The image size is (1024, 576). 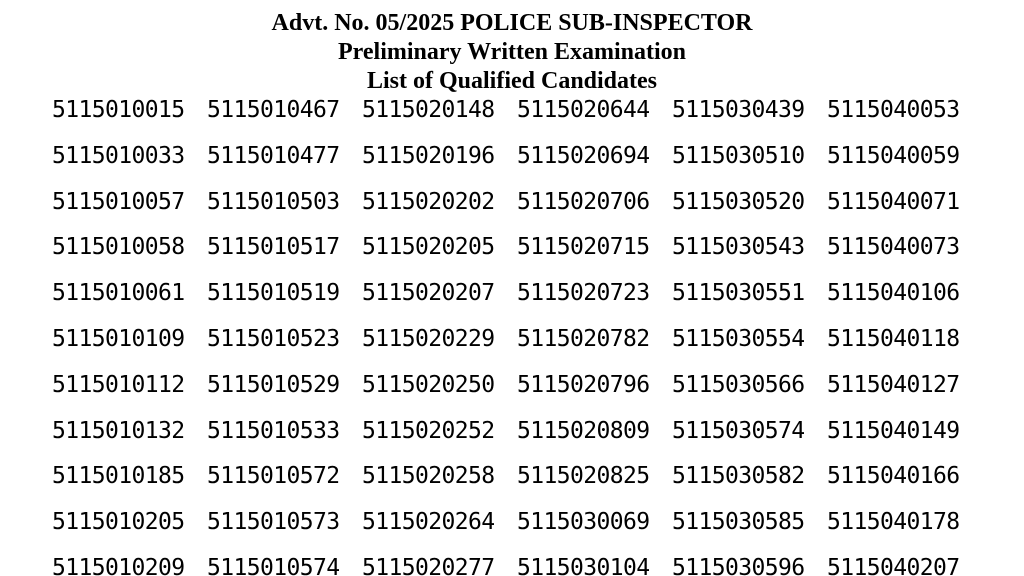 I want to click on candidate-roll-number: 5115020796, so click(x=583, y=384).